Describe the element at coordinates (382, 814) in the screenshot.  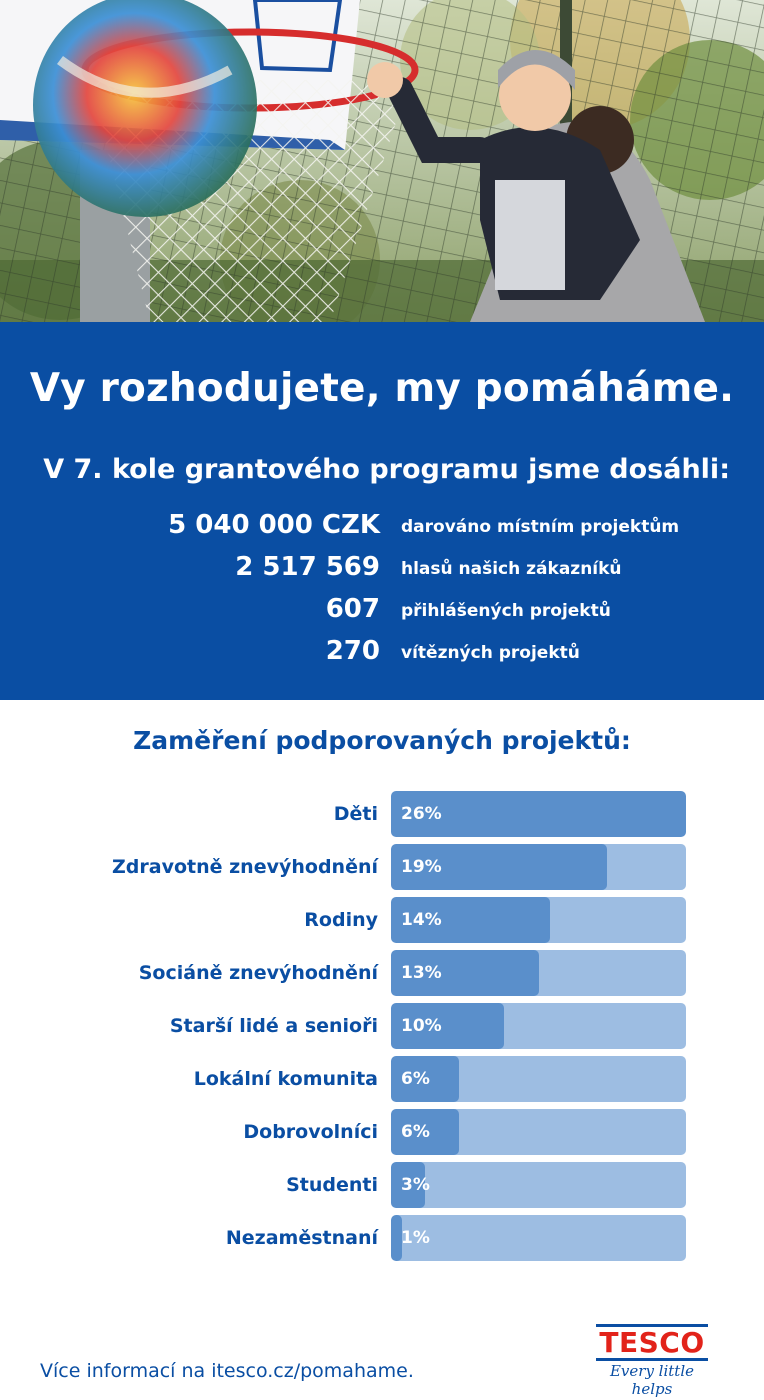
I see `bar-row: Děti 26%` at that location.